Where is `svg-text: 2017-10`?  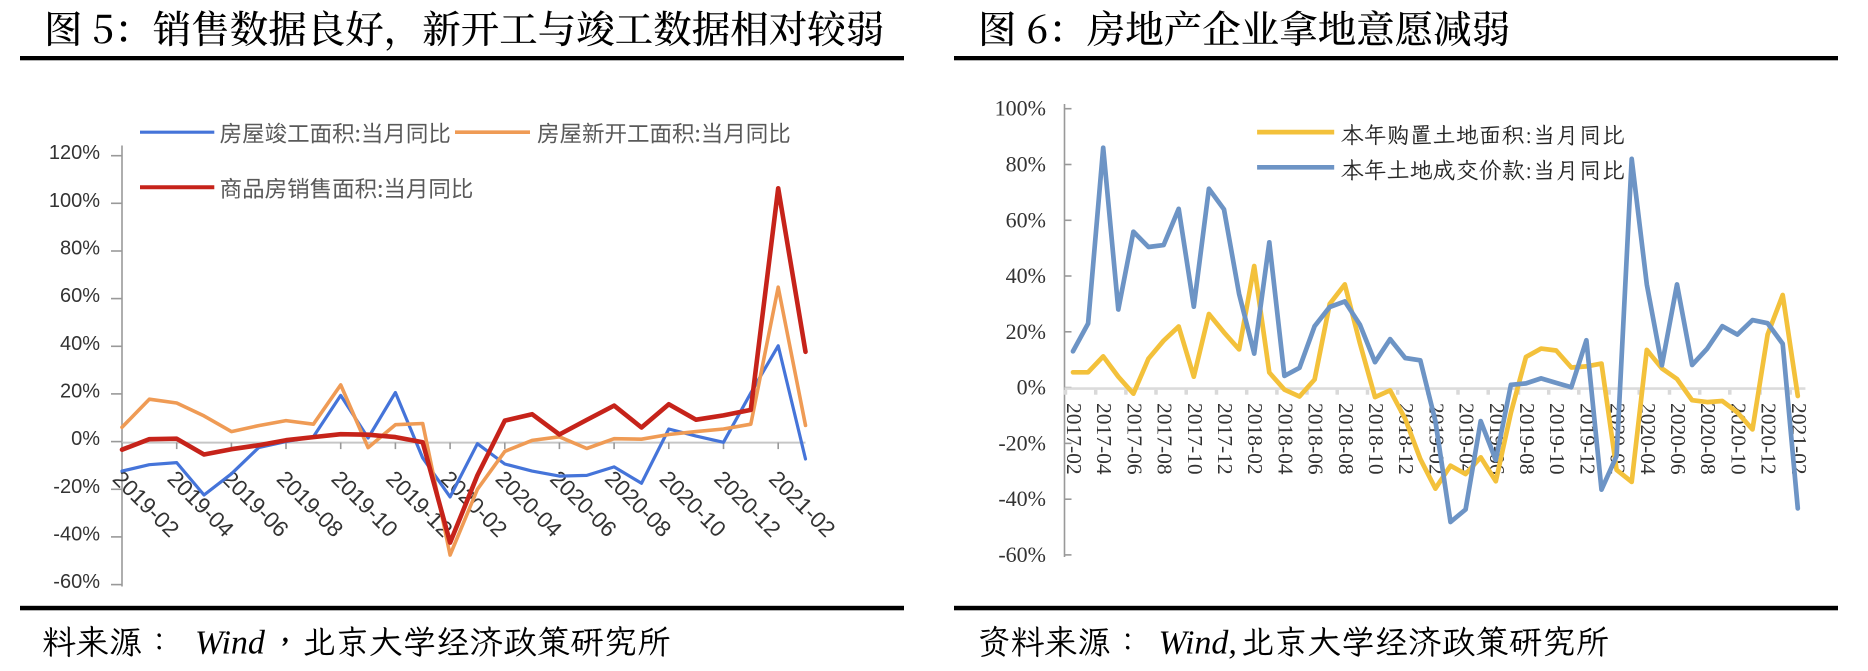 svg-text: 2017-10 is located at coordinates (1195, 439).